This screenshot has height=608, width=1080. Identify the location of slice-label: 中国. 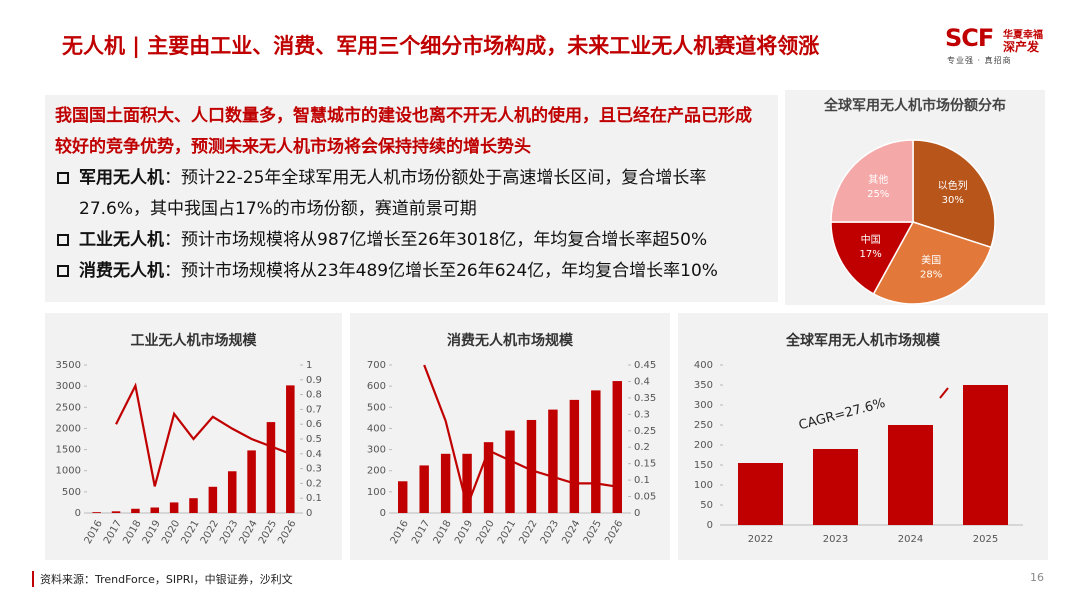
(871, 239).